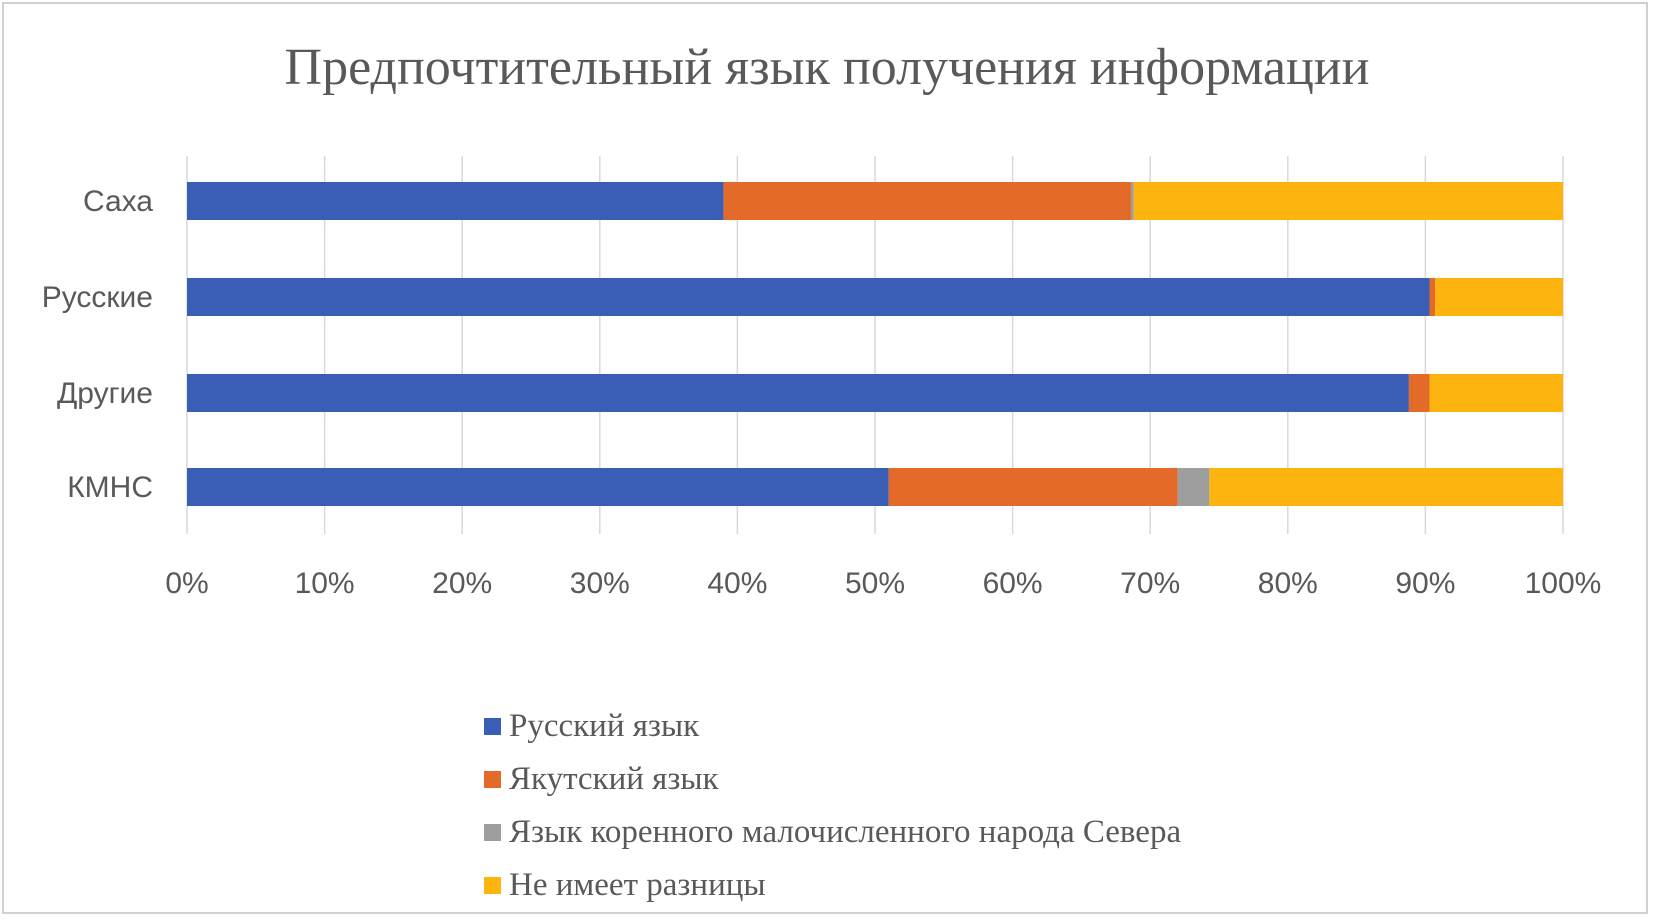 The width and height of the screenshot is (1654, 920). I want to click on x-tick-label: 20%, so click(462, 583).